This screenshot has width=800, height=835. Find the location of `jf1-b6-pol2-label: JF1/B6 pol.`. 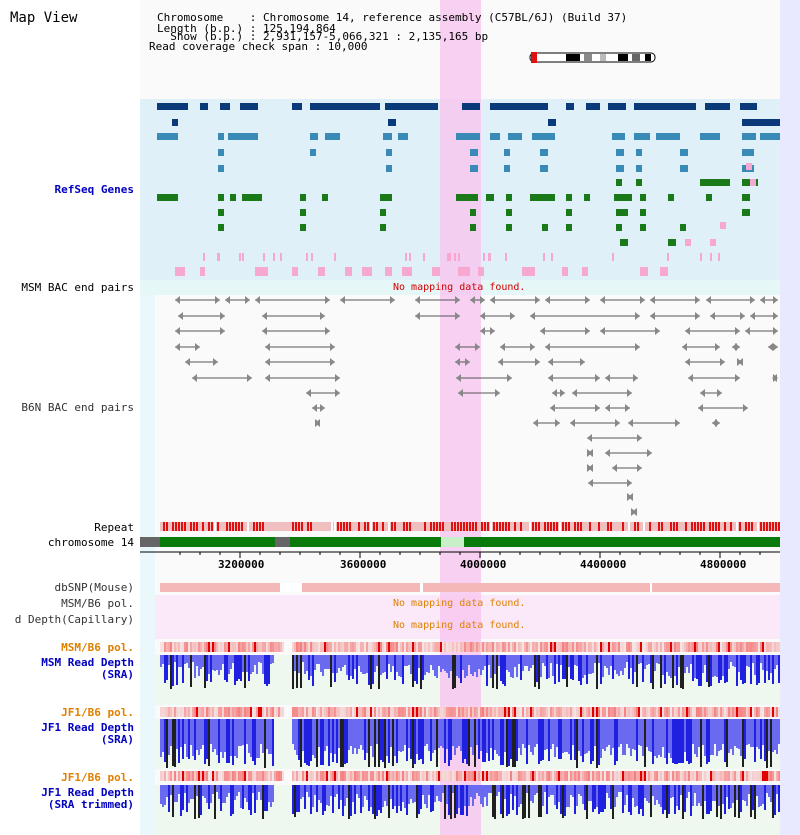

jf1-b6-pol2-label: JF1/B6 pol. is located at coordinates (97, 777).